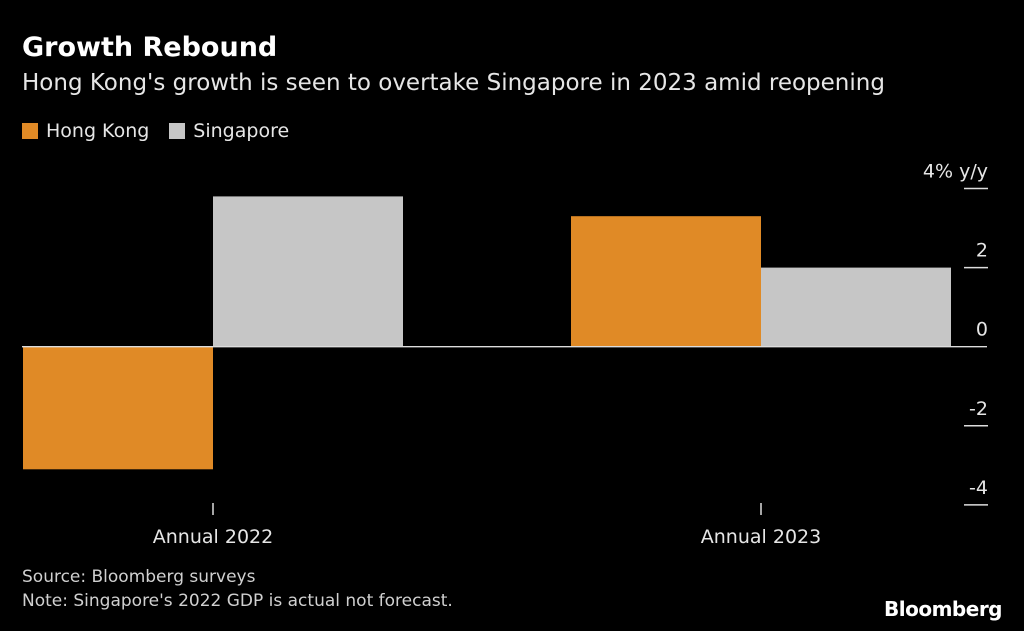 The width and height of the screenshot is (1024, 631). Describe the element at coordinates (30, 131) in the screenshot. I see `legend-swatch-hong-kong` at that location.